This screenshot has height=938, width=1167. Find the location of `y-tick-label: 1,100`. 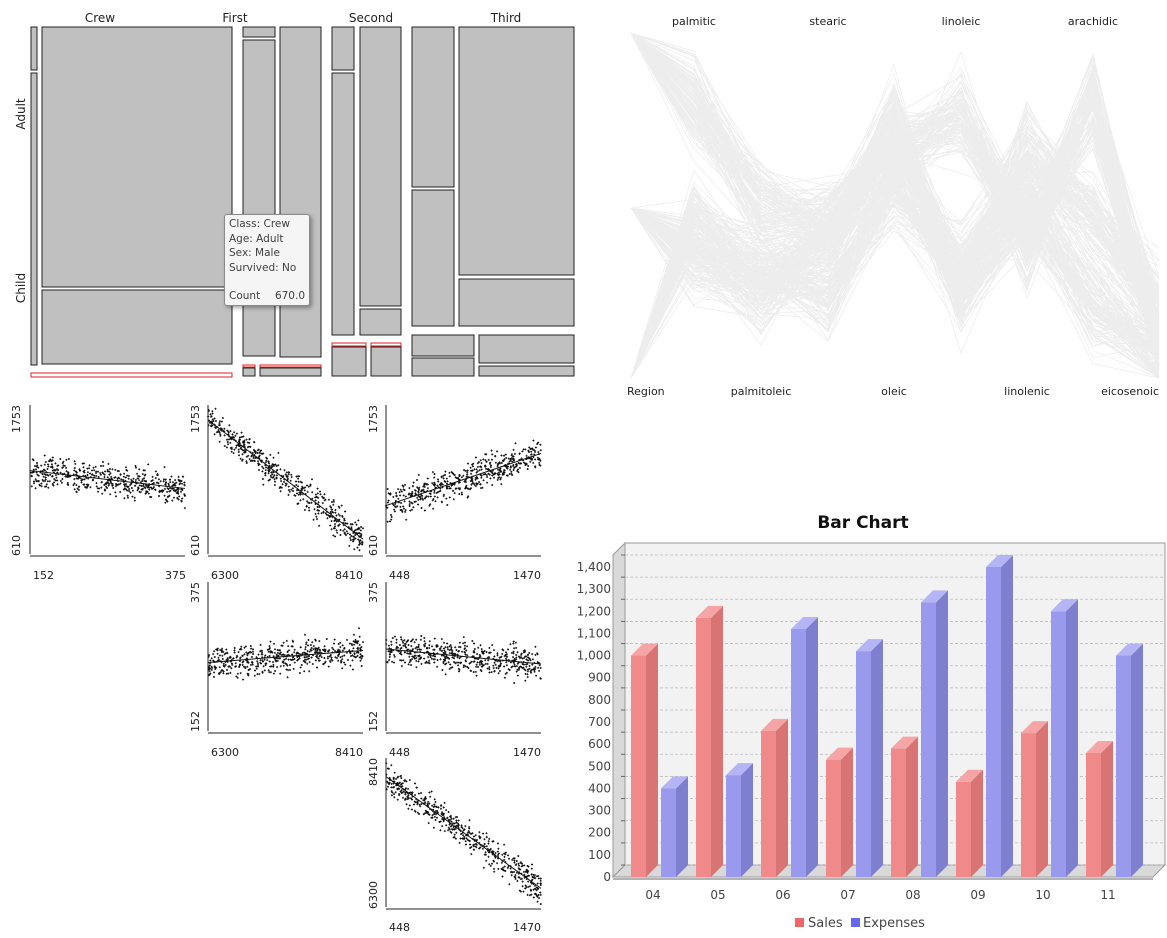

y-tick-label: 1,100 is located at coordinates (594, 633).